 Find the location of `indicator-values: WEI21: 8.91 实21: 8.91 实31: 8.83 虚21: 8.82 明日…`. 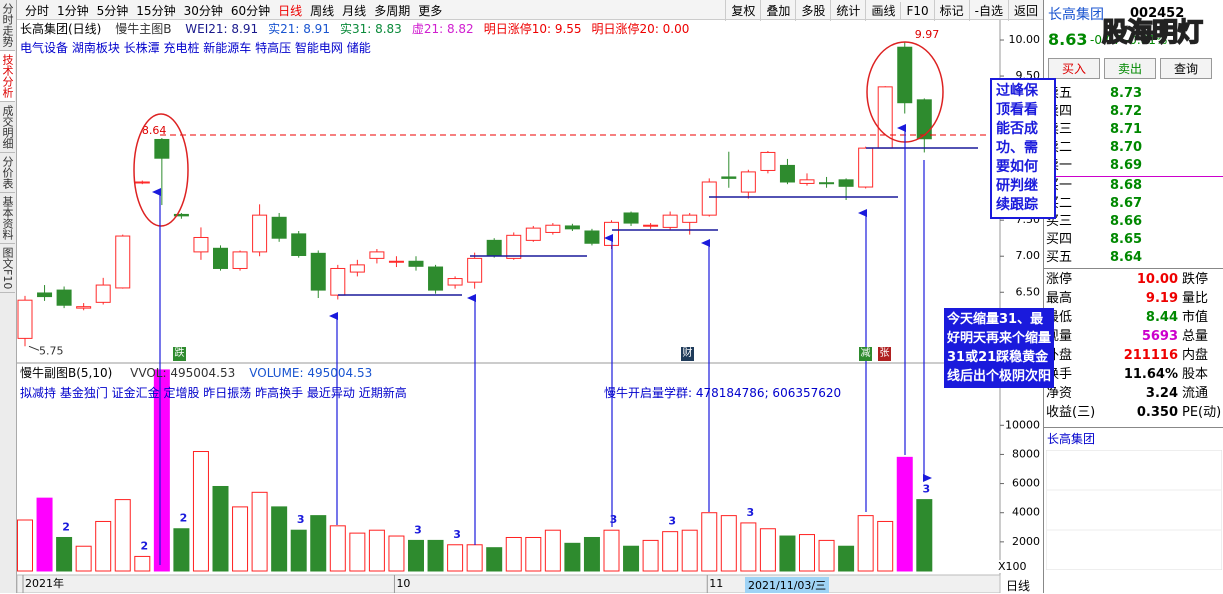

indicator-values: WEI21: 8.91 实21: 8.91 实31: 8.83 虚21: 8.82 明日… is located at coordinates (442, 29).